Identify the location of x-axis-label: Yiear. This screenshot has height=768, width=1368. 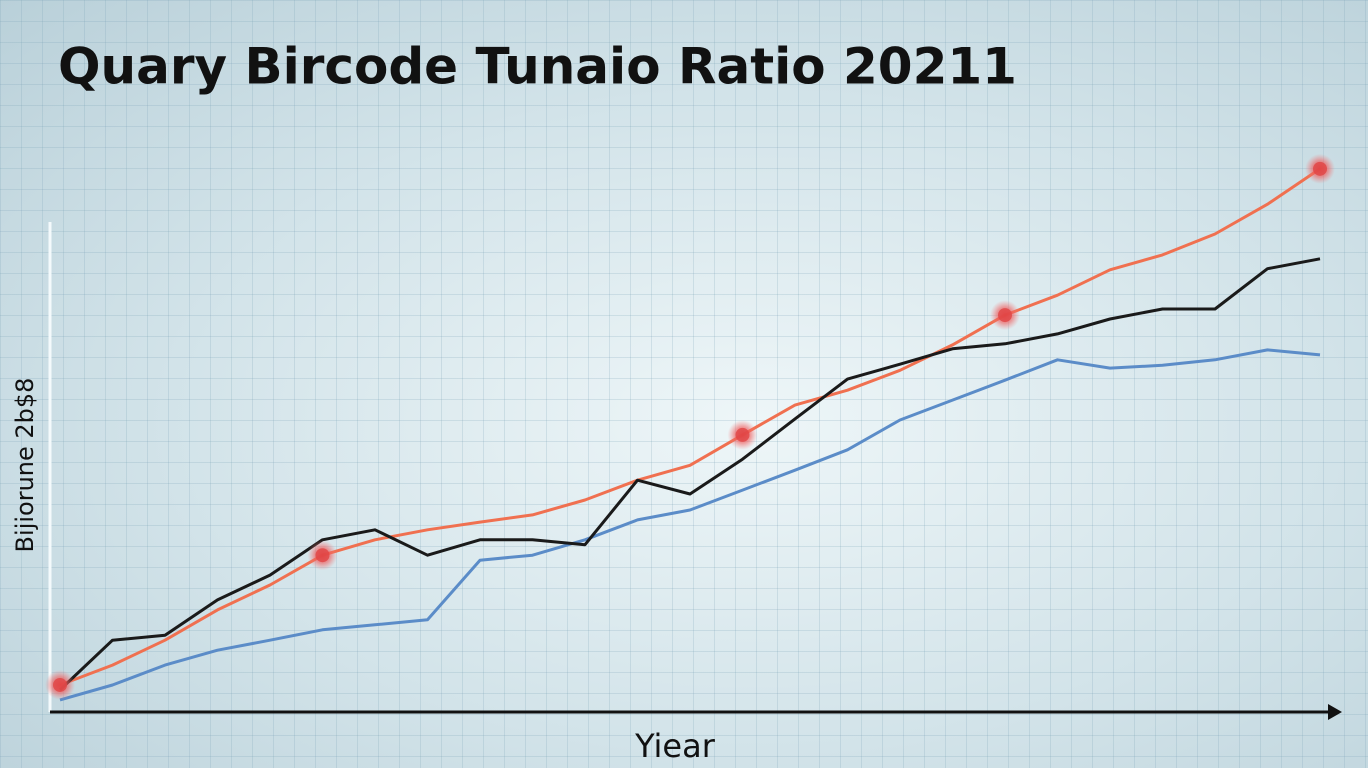
(675, 746).